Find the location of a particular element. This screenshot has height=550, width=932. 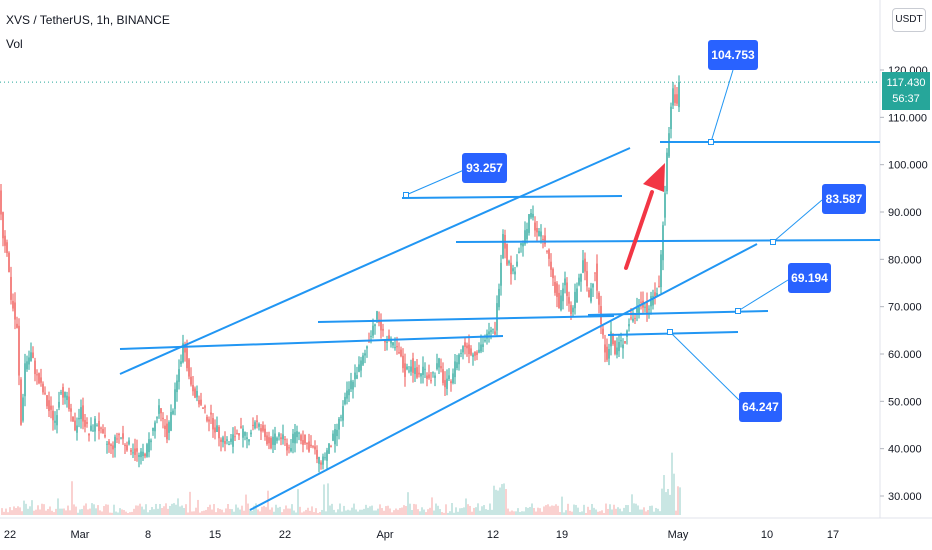

callout-93-257: 93.257 is located at coordinates (484, 168).